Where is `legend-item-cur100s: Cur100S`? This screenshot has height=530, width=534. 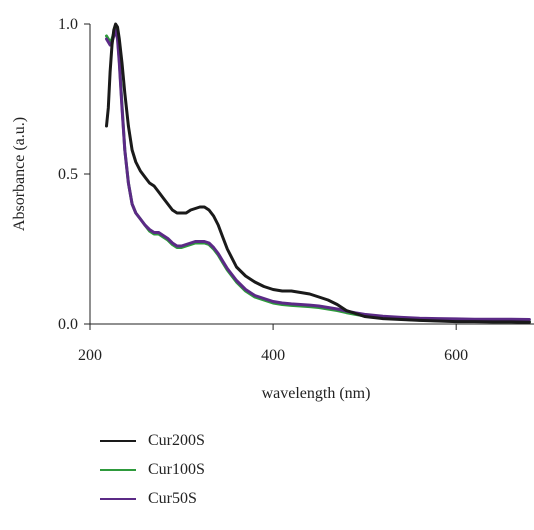
legend-item-cur100s: Cur100S is located at coordinates (152, 469).